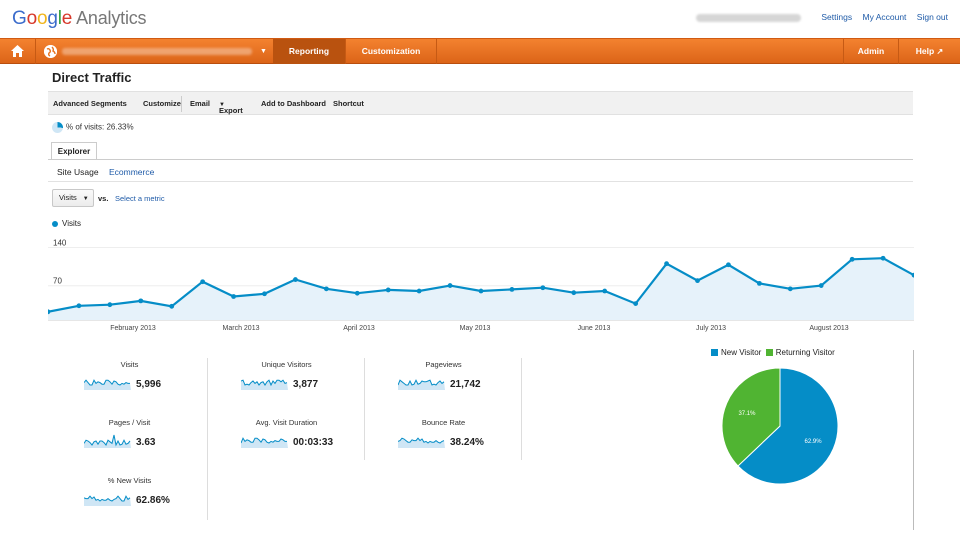 The width and height of the screenshot is (960, 540). Describe the element at coordinates (480, 181) in the screenshot. I see `subtab-divider` at that location.